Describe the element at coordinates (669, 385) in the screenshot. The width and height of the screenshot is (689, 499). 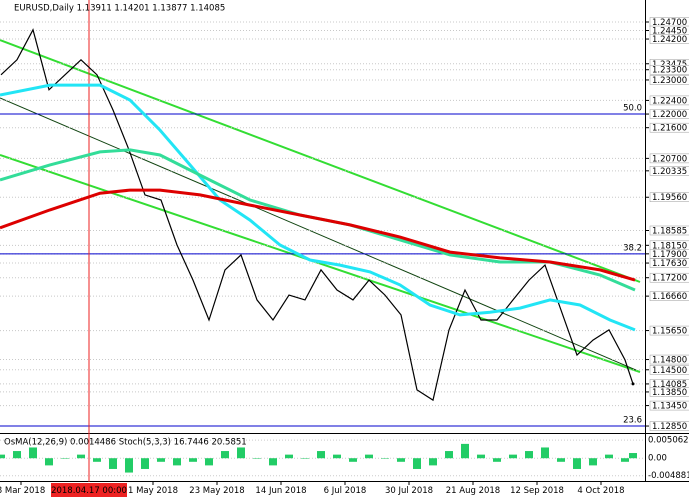
I see `y-tick-label: 1.14085` at that location.